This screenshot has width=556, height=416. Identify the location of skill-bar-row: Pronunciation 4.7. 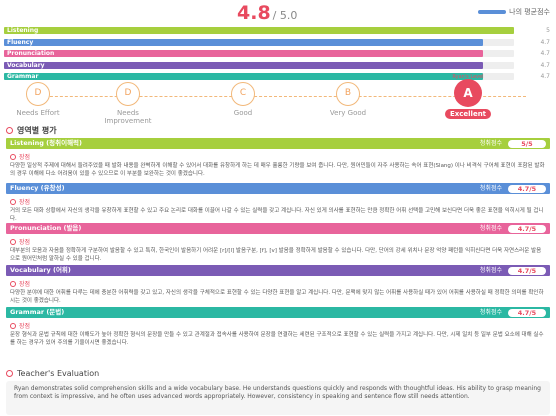
(278, 54).